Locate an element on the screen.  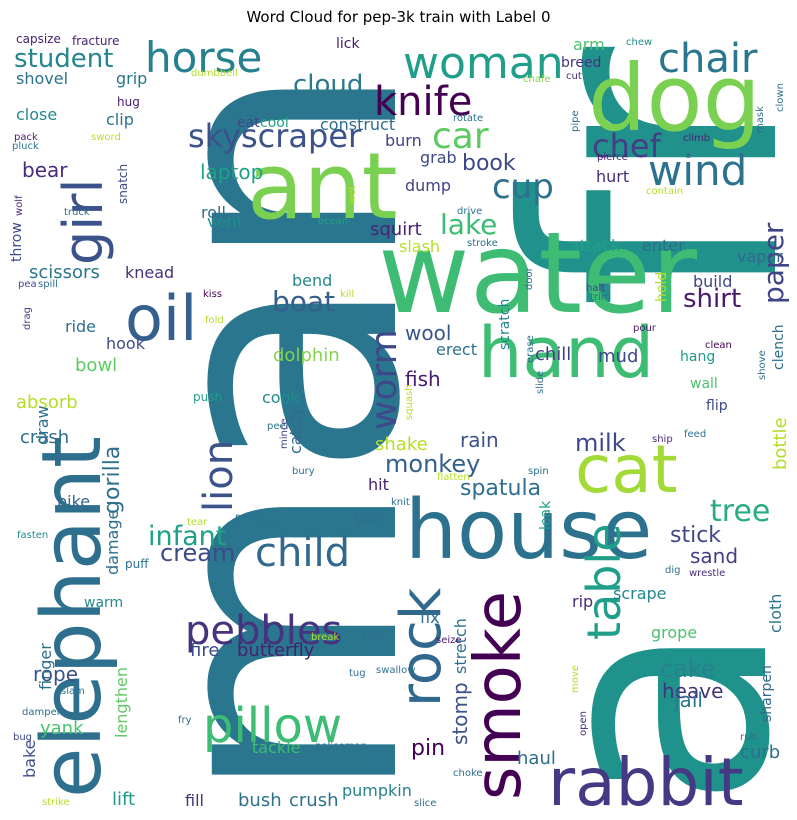
word-cloud: cloud is located at coordinates (328, 85).